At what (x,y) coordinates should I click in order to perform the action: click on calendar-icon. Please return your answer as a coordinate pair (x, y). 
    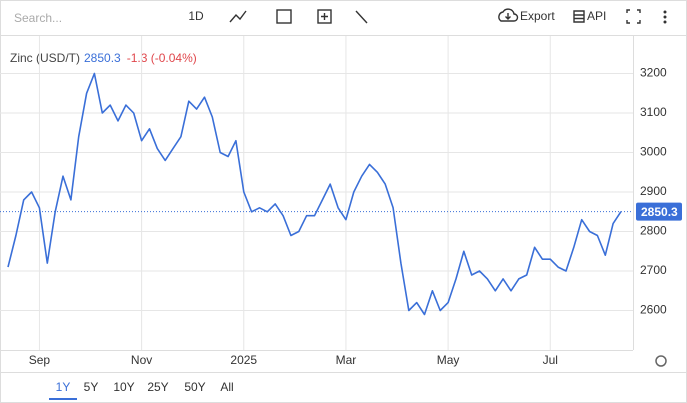
    Looking at the image, I should click on (284, 16).